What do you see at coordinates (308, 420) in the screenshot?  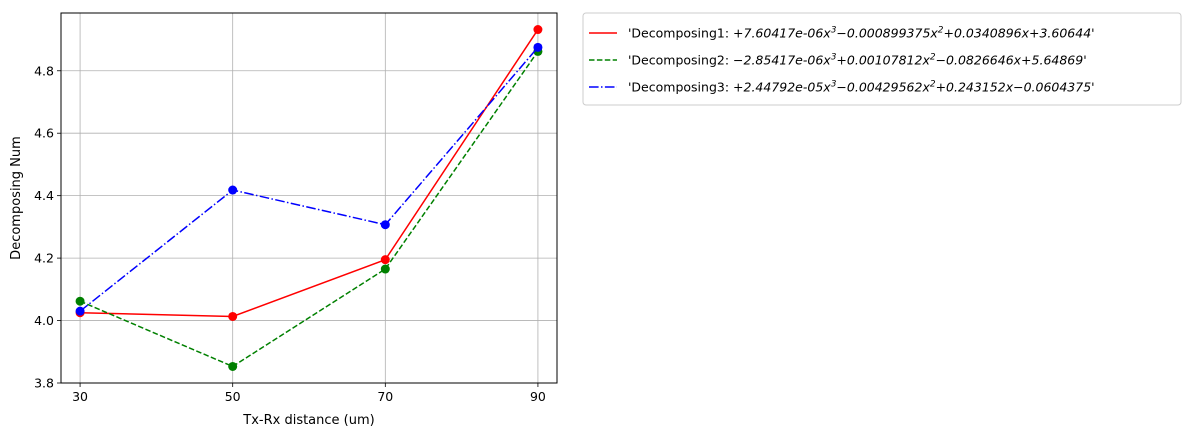 I see `x-axis-label: Tx-Rx distance (um)` at bounding box center [308, 420].